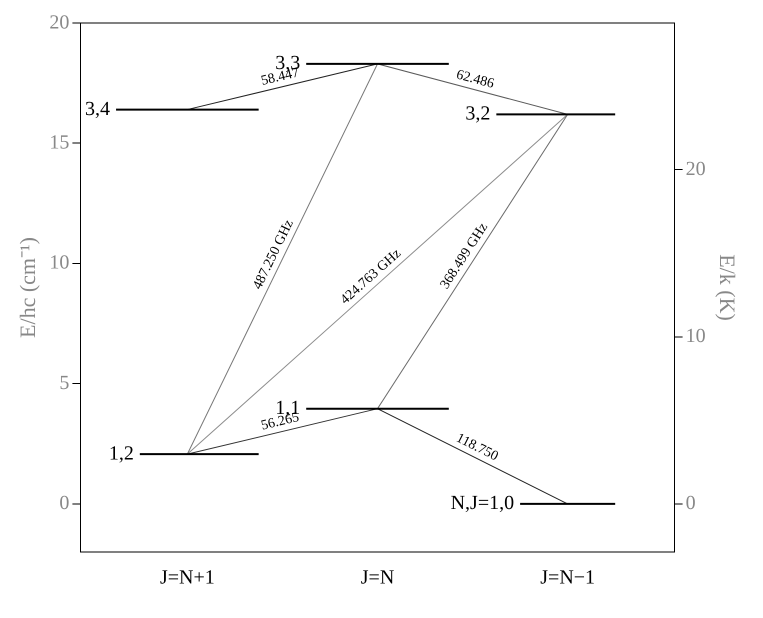 The image size is (763, 618). What do you see at coordinates (59, 142) in the screenshot?
I see `y-tick-label: 15` at bounding box center [59, 142].